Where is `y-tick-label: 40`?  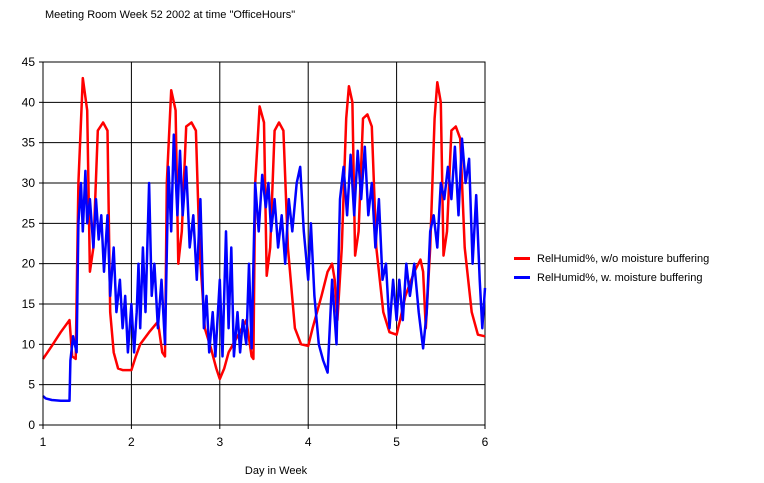 y-tick-label: 40 is located at coordinates (29, 102).